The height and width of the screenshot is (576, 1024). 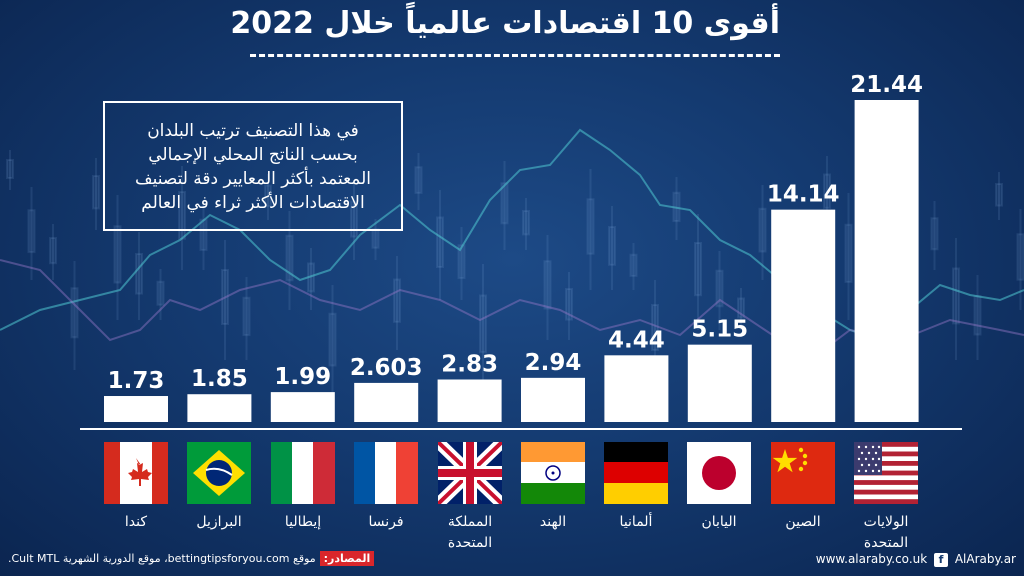 I want to click on china-flag-icon, so click(x=803, y=473).